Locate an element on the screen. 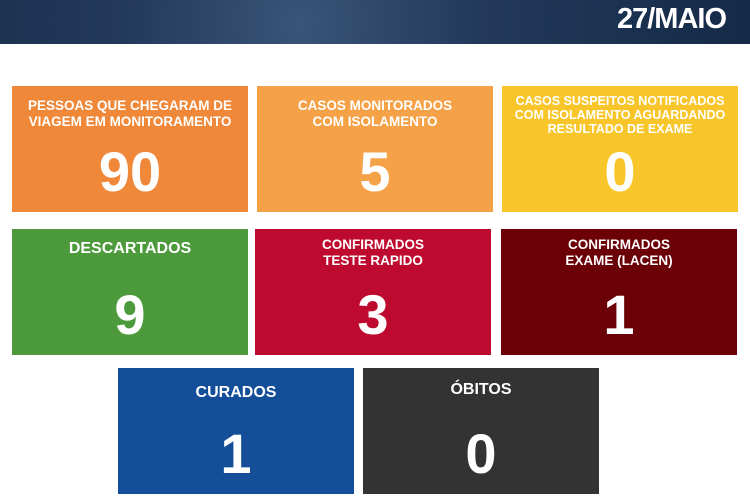 Image resolution: width=750 pixels, height=500 pixels. card-value: 3 is located at coordinates (373, 314).